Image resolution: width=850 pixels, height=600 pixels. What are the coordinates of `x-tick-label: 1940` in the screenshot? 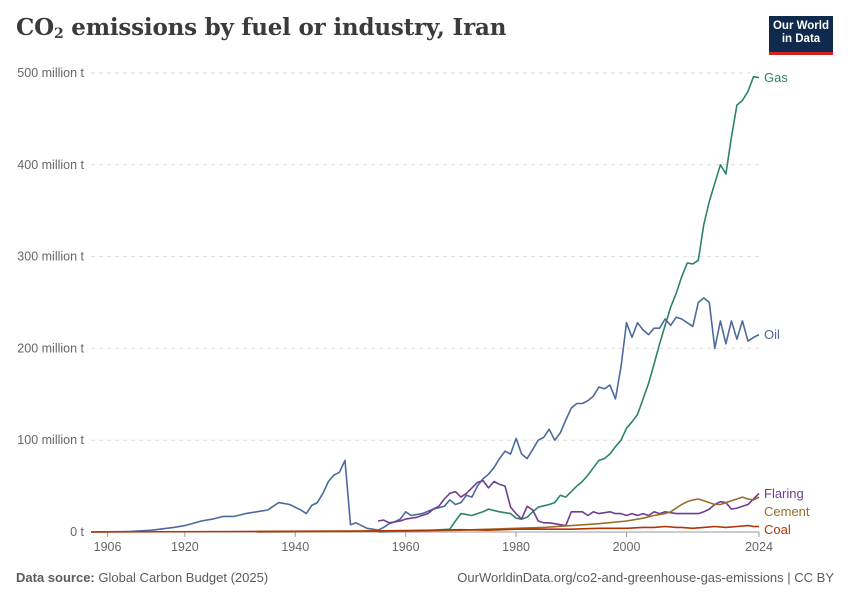 It's located at (295, 547).